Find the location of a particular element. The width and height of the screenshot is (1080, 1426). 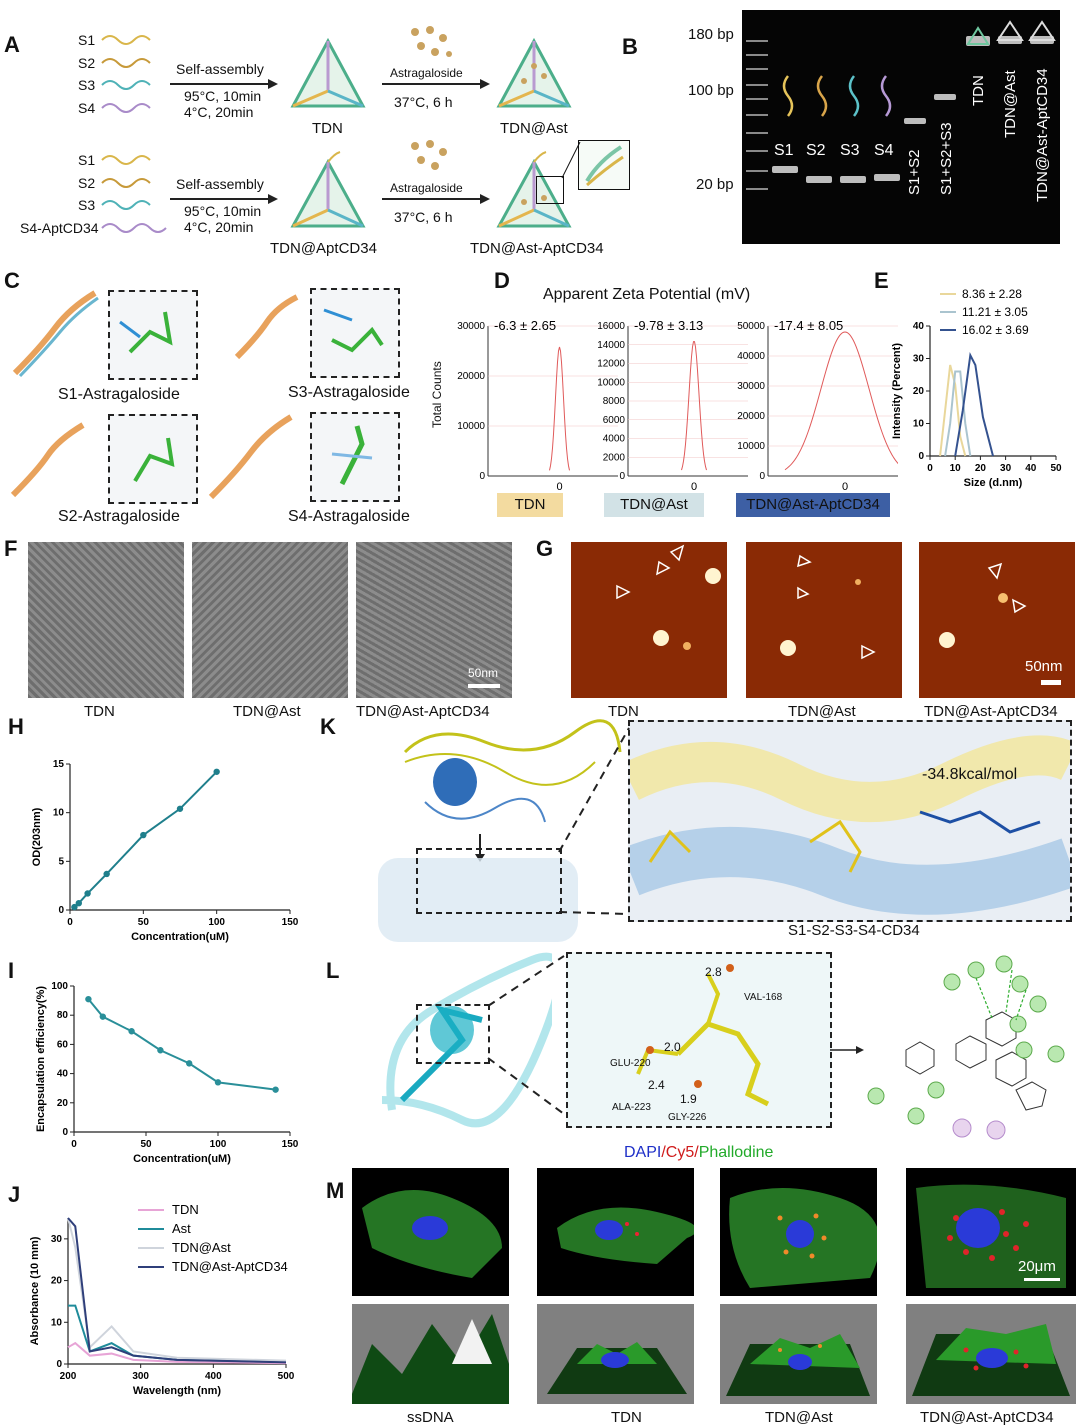

y-tick-label: 20 is located at coordinates (63, 1103).